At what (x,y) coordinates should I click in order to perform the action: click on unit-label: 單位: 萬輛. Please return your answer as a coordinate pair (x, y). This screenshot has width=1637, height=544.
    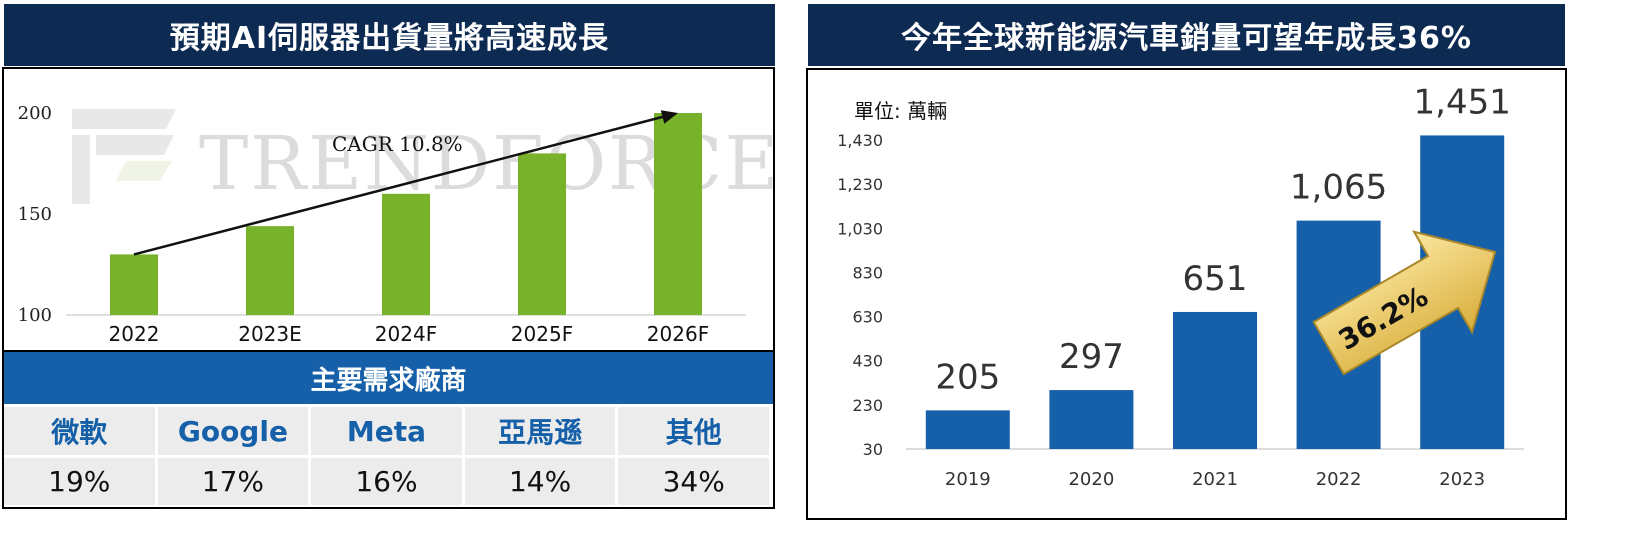
    Looking at the image, I should click on (900, 111).